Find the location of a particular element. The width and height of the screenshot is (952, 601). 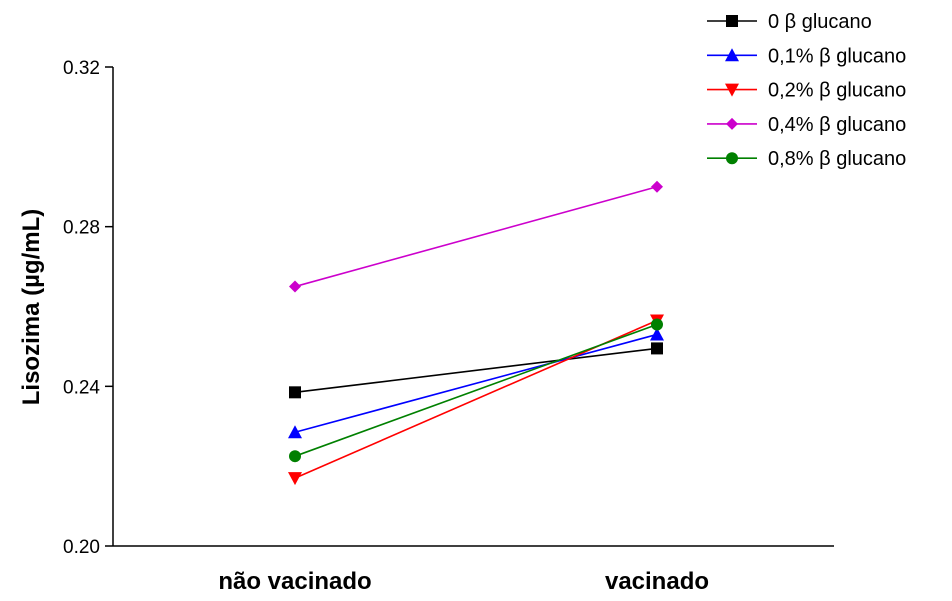

x-category-label: vacinado is located at coordinates (657, 581).